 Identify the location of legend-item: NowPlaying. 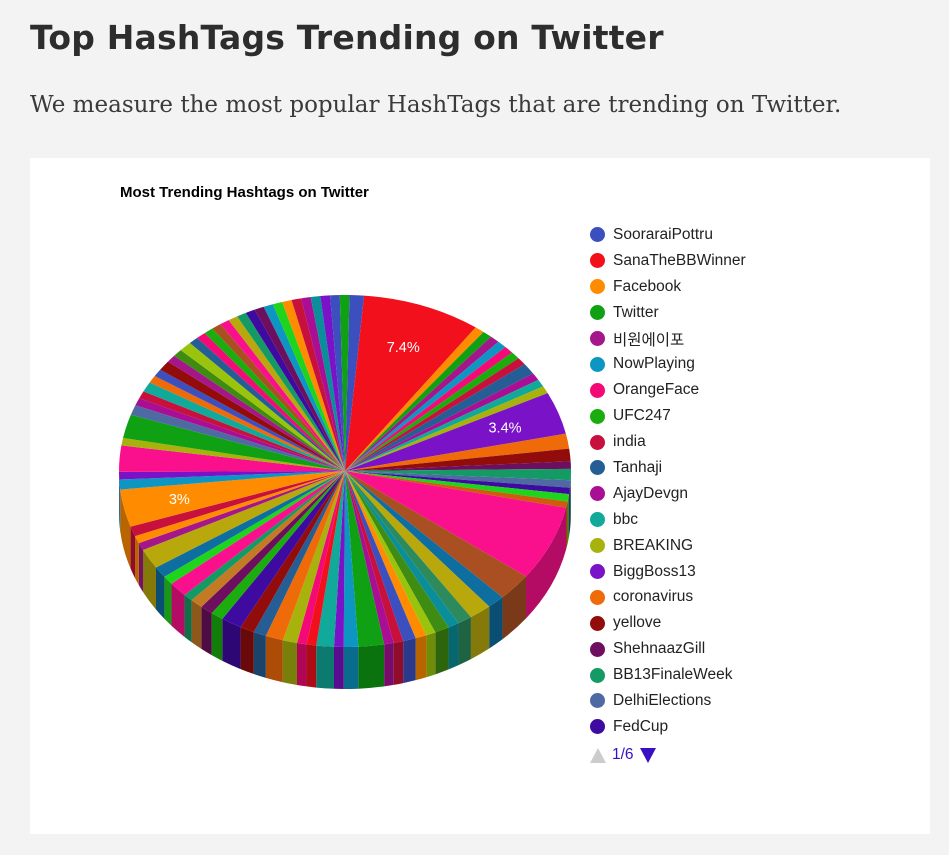
(755, 364).